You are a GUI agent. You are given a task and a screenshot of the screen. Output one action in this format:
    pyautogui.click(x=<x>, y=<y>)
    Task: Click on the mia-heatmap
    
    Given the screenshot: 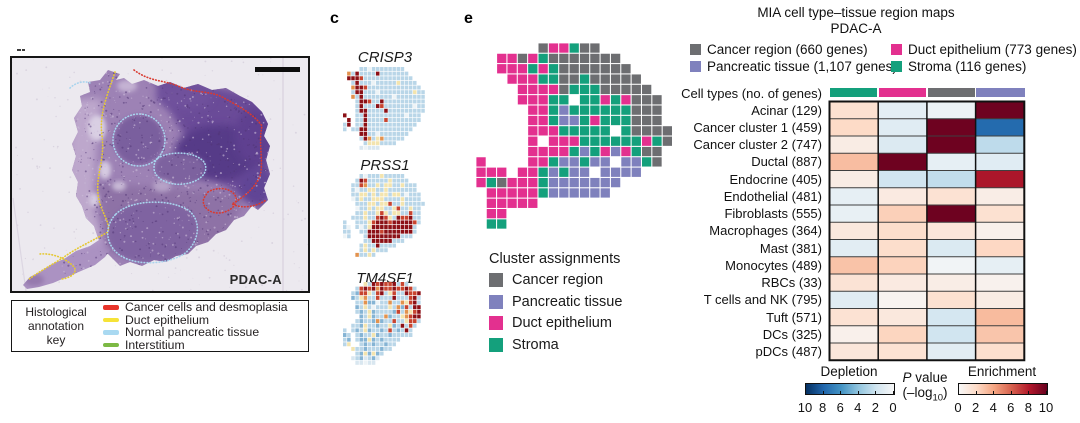 What is the action you would take?
    pyautogui.click(x=927, y=231)
    